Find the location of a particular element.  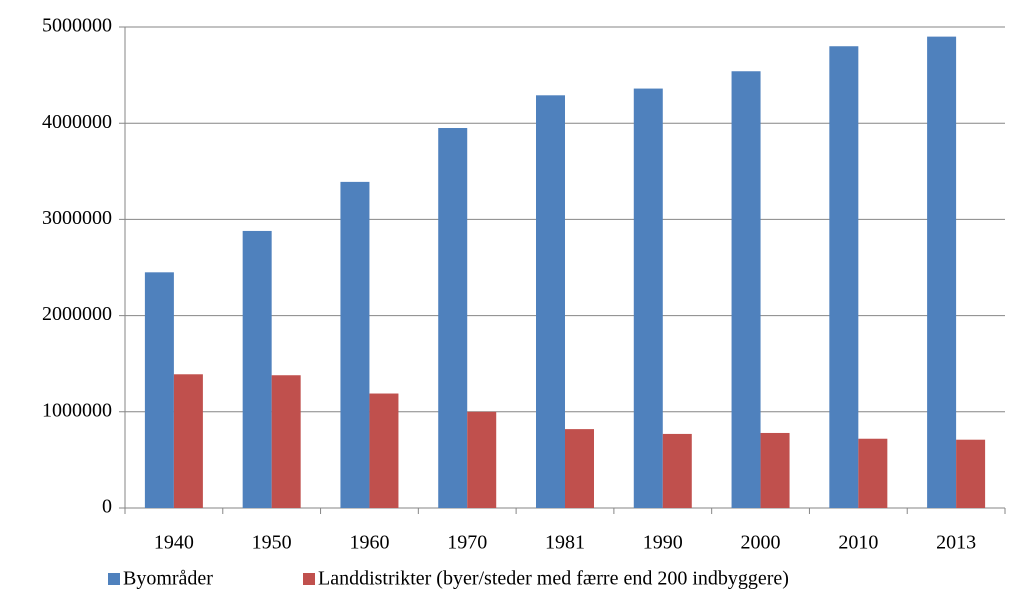

x-tick-label: 1990 is located at coordinates (663, 543).